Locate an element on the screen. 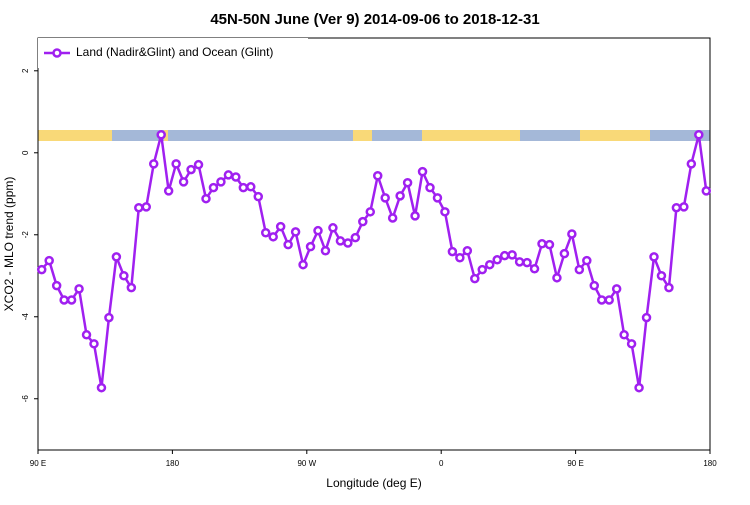 The height and width of the screenshot is (505, 750). y-tick-label: 2 is located at coordinates (25, 70).